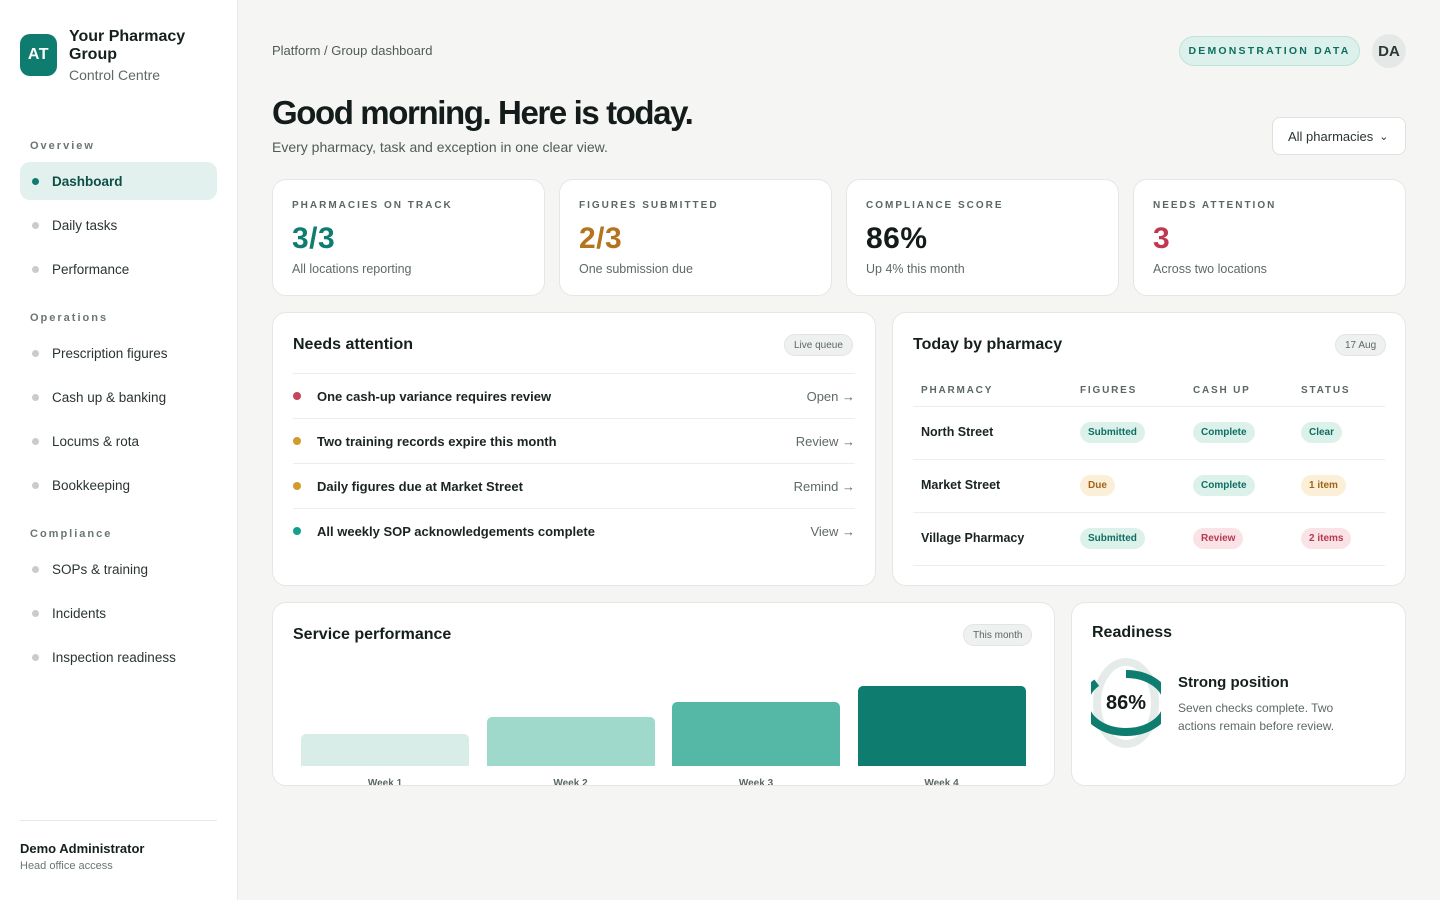 Image resolution: width=1440 pixels, height=900 pixels. I want to click on live-queue-pill: Live queue, so click(818, 345).